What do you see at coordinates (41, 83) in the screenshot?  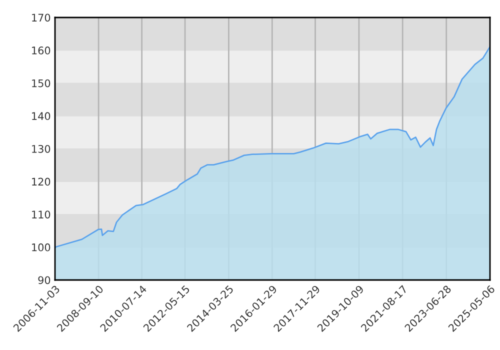 I see `y-tick-label: 150` at bounding box center [41, 83].